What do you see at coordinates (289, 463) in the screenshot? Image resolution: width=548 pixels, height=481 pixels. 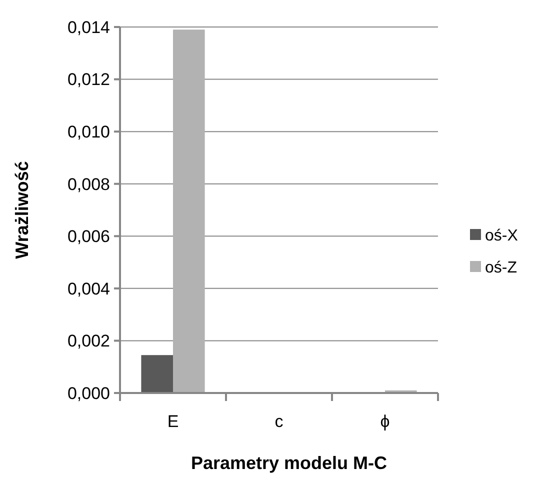 I see `x-axis-title: Parametry modelu M-C` at bounding box center [289, 463].